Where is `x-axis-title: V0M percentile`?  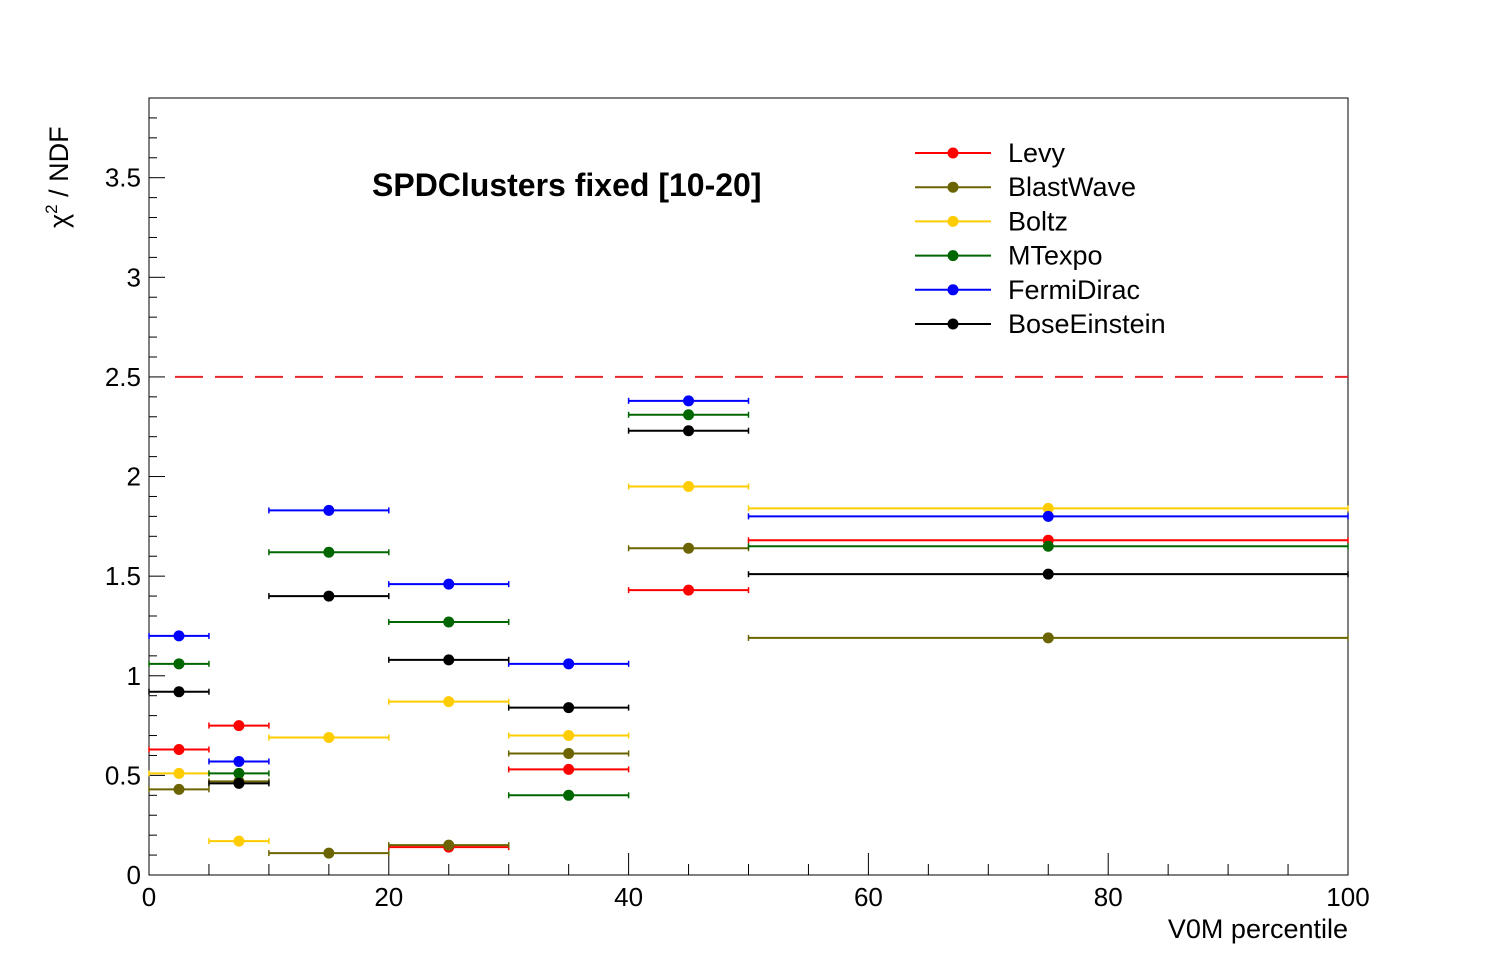 x-axis-title: V0M percentile is located at coordinates (1258, 929).